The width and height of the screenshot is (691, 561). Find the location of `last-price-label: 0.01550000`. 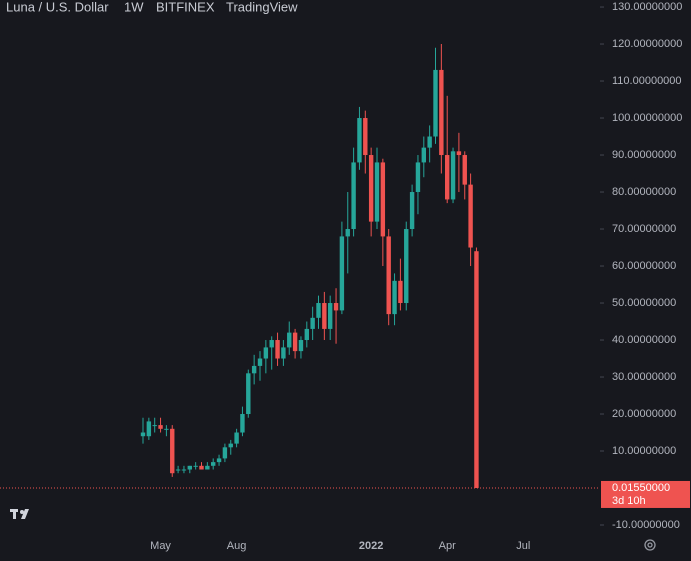

last-price-label: 0.01550000 is located at coordinates (641, 488).